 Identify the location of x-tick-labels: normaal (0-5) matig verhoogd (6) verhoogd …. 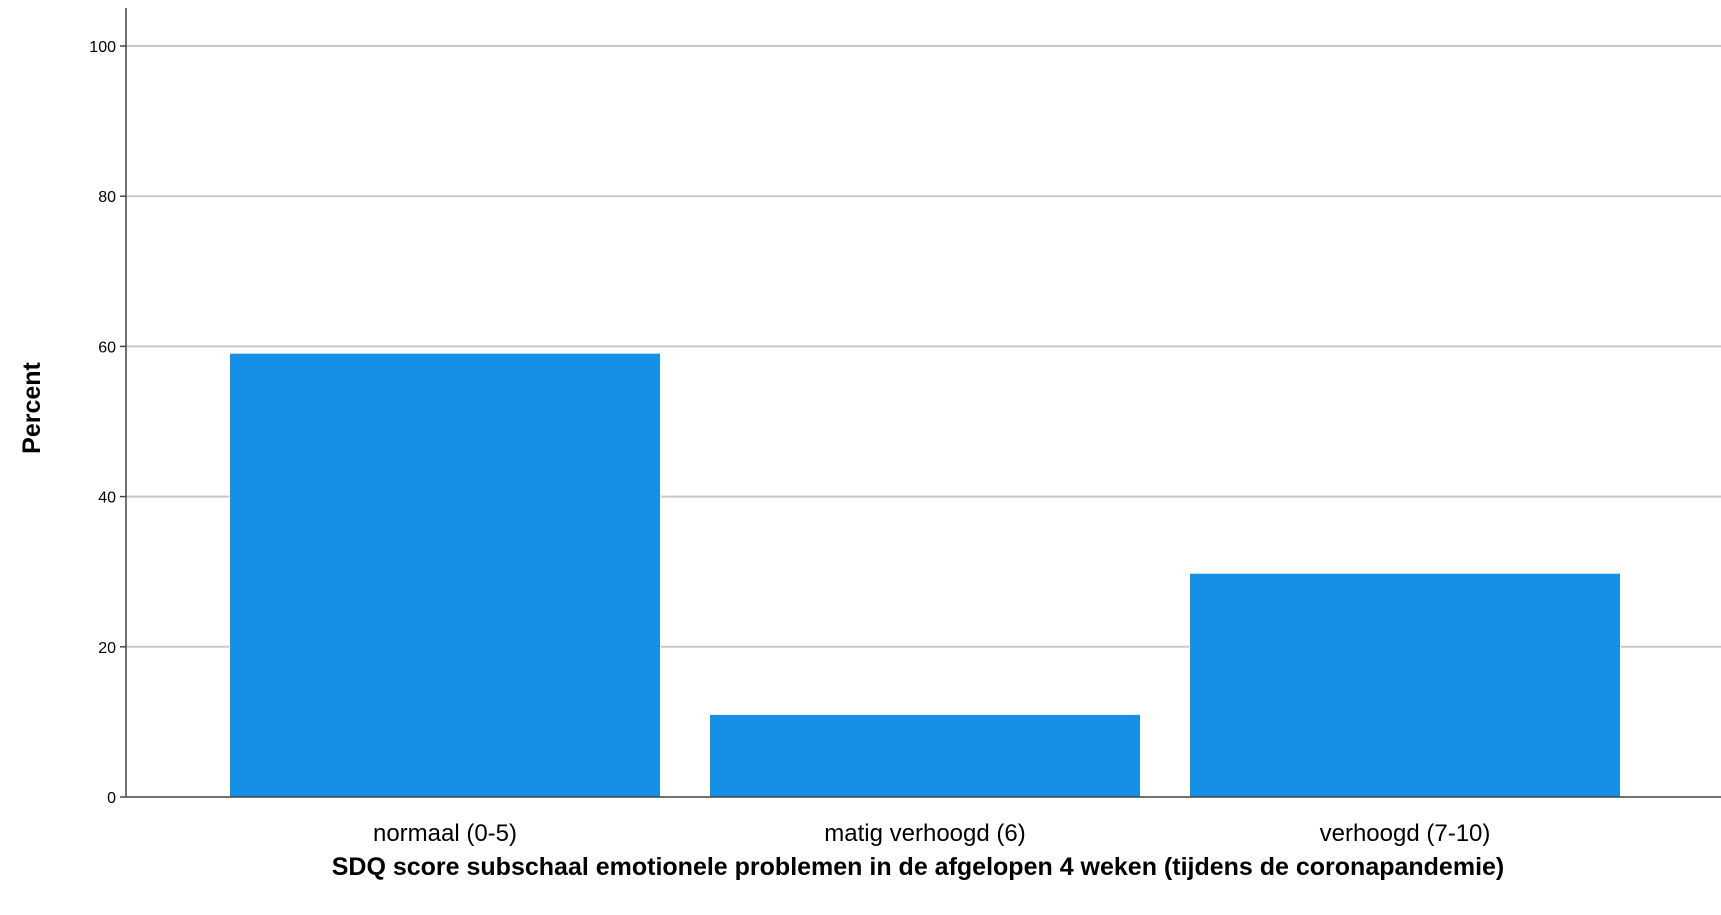
(931, 833).